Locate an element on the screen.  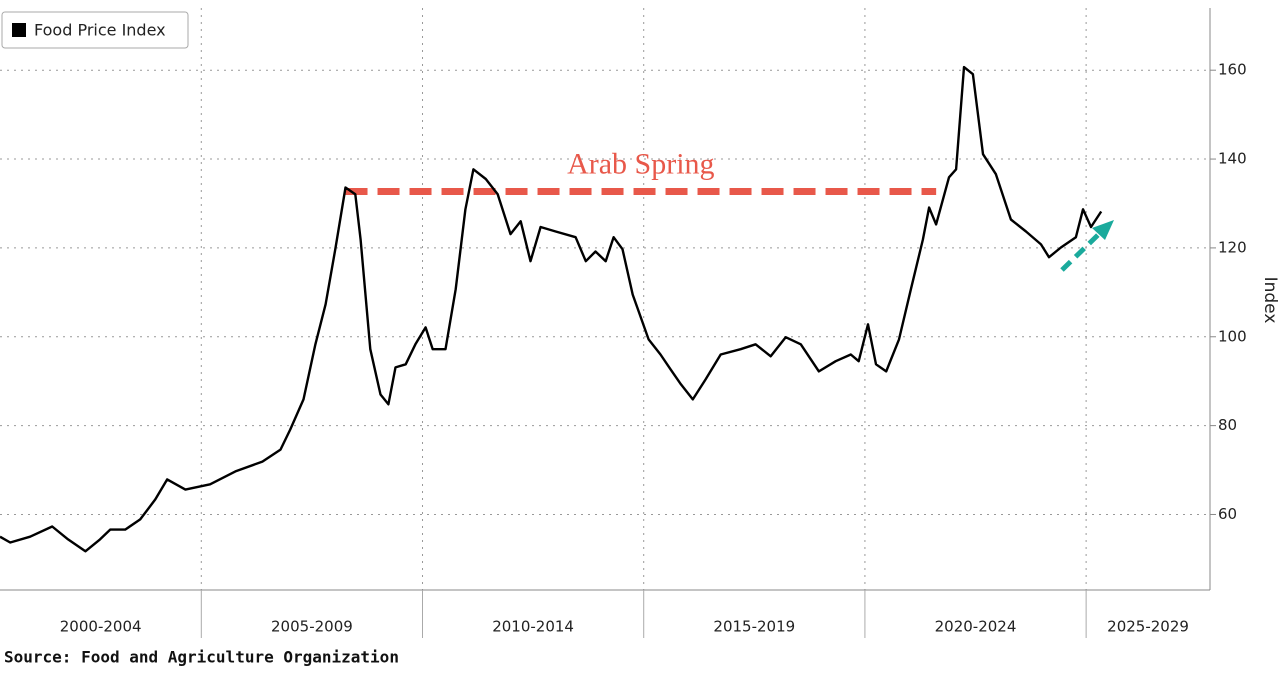
x-band-label: 2005-2009 is located at coordinates (312, 627).